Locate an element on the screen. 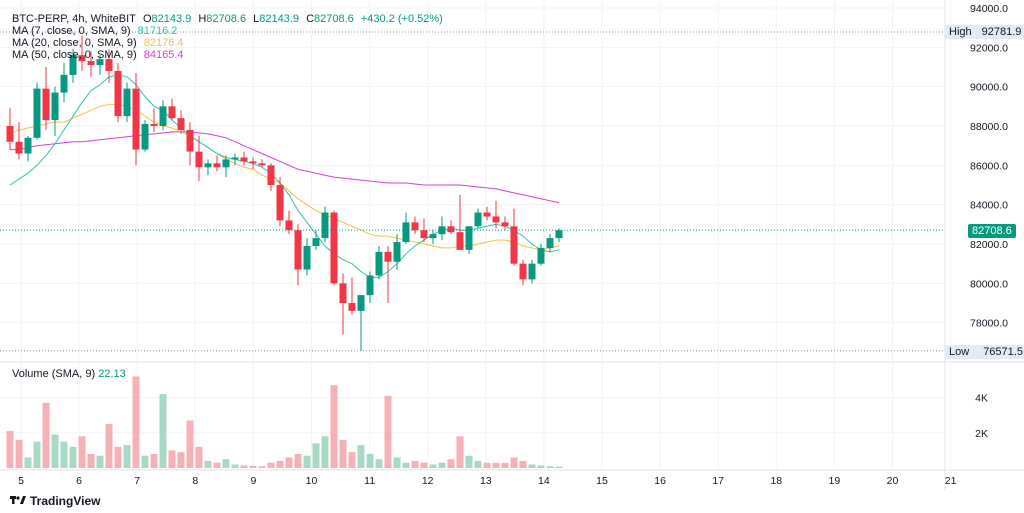  ohlc-close: C82708.6 is located at coordinates (330, 19).